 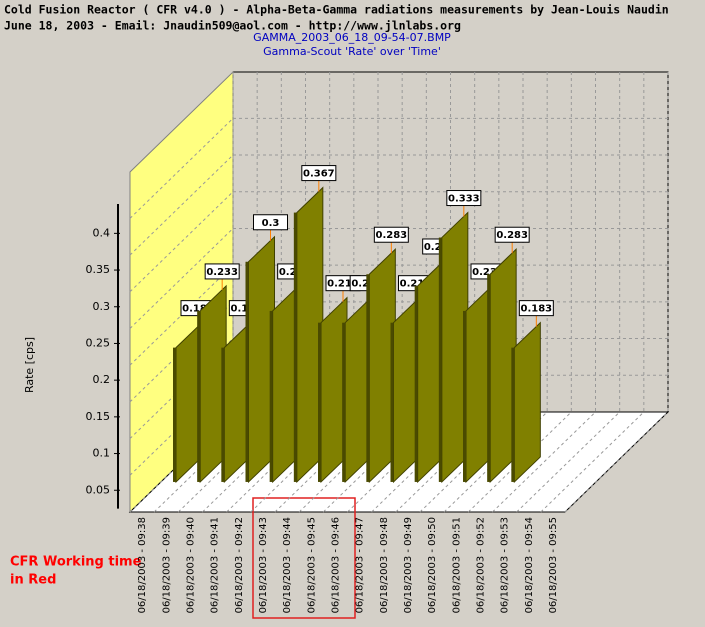 I want to click on x-tick-label: 06/18/2003 - 09:51, so click(x=456, y=565).